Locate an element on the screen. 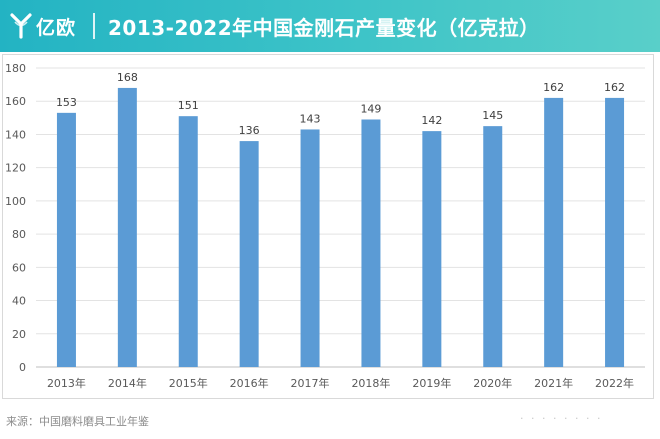  logo: 亿欧 is located at coordinates (43, 26).